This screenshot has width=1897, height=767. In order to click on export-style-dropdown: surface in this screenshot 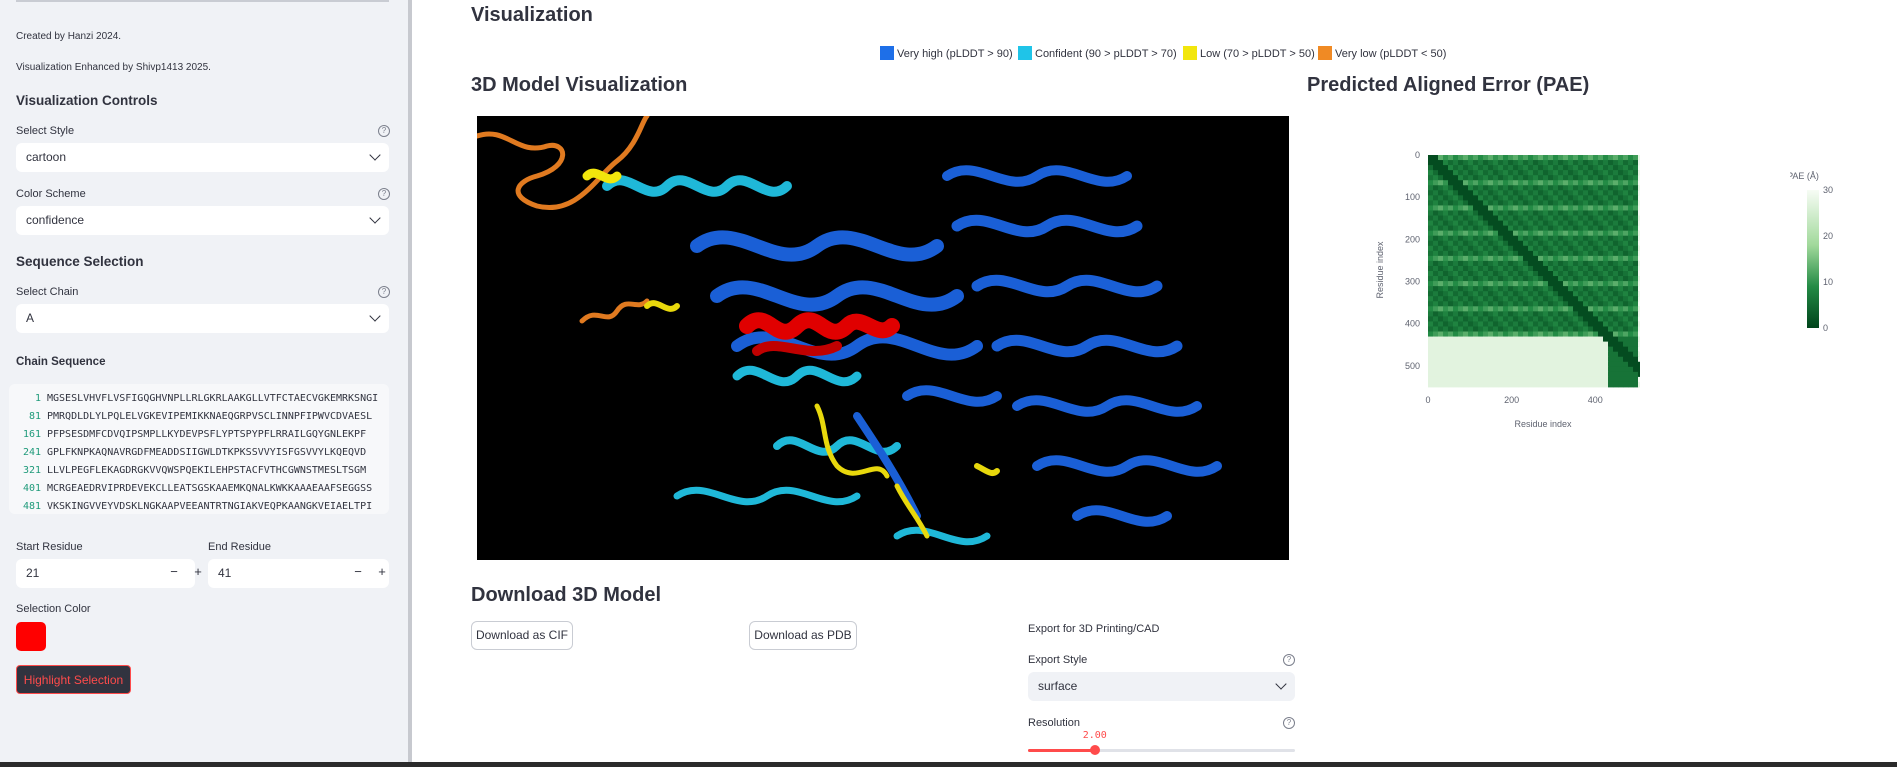, I will do `click(1161, 686)`.